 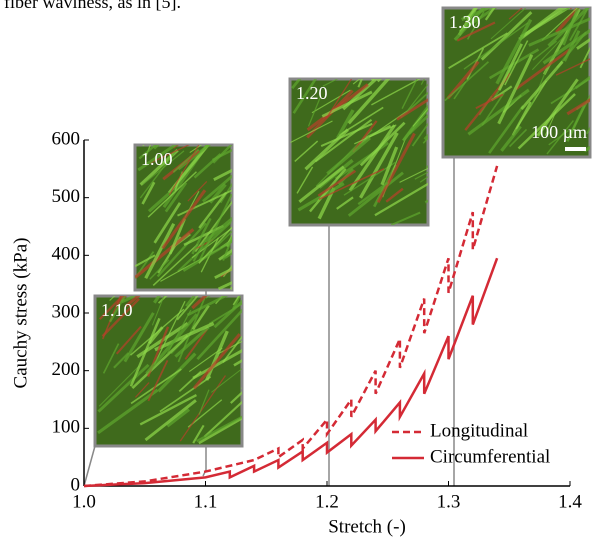 I want to click on y-tick-label: 200, so click(x=66, y=369).